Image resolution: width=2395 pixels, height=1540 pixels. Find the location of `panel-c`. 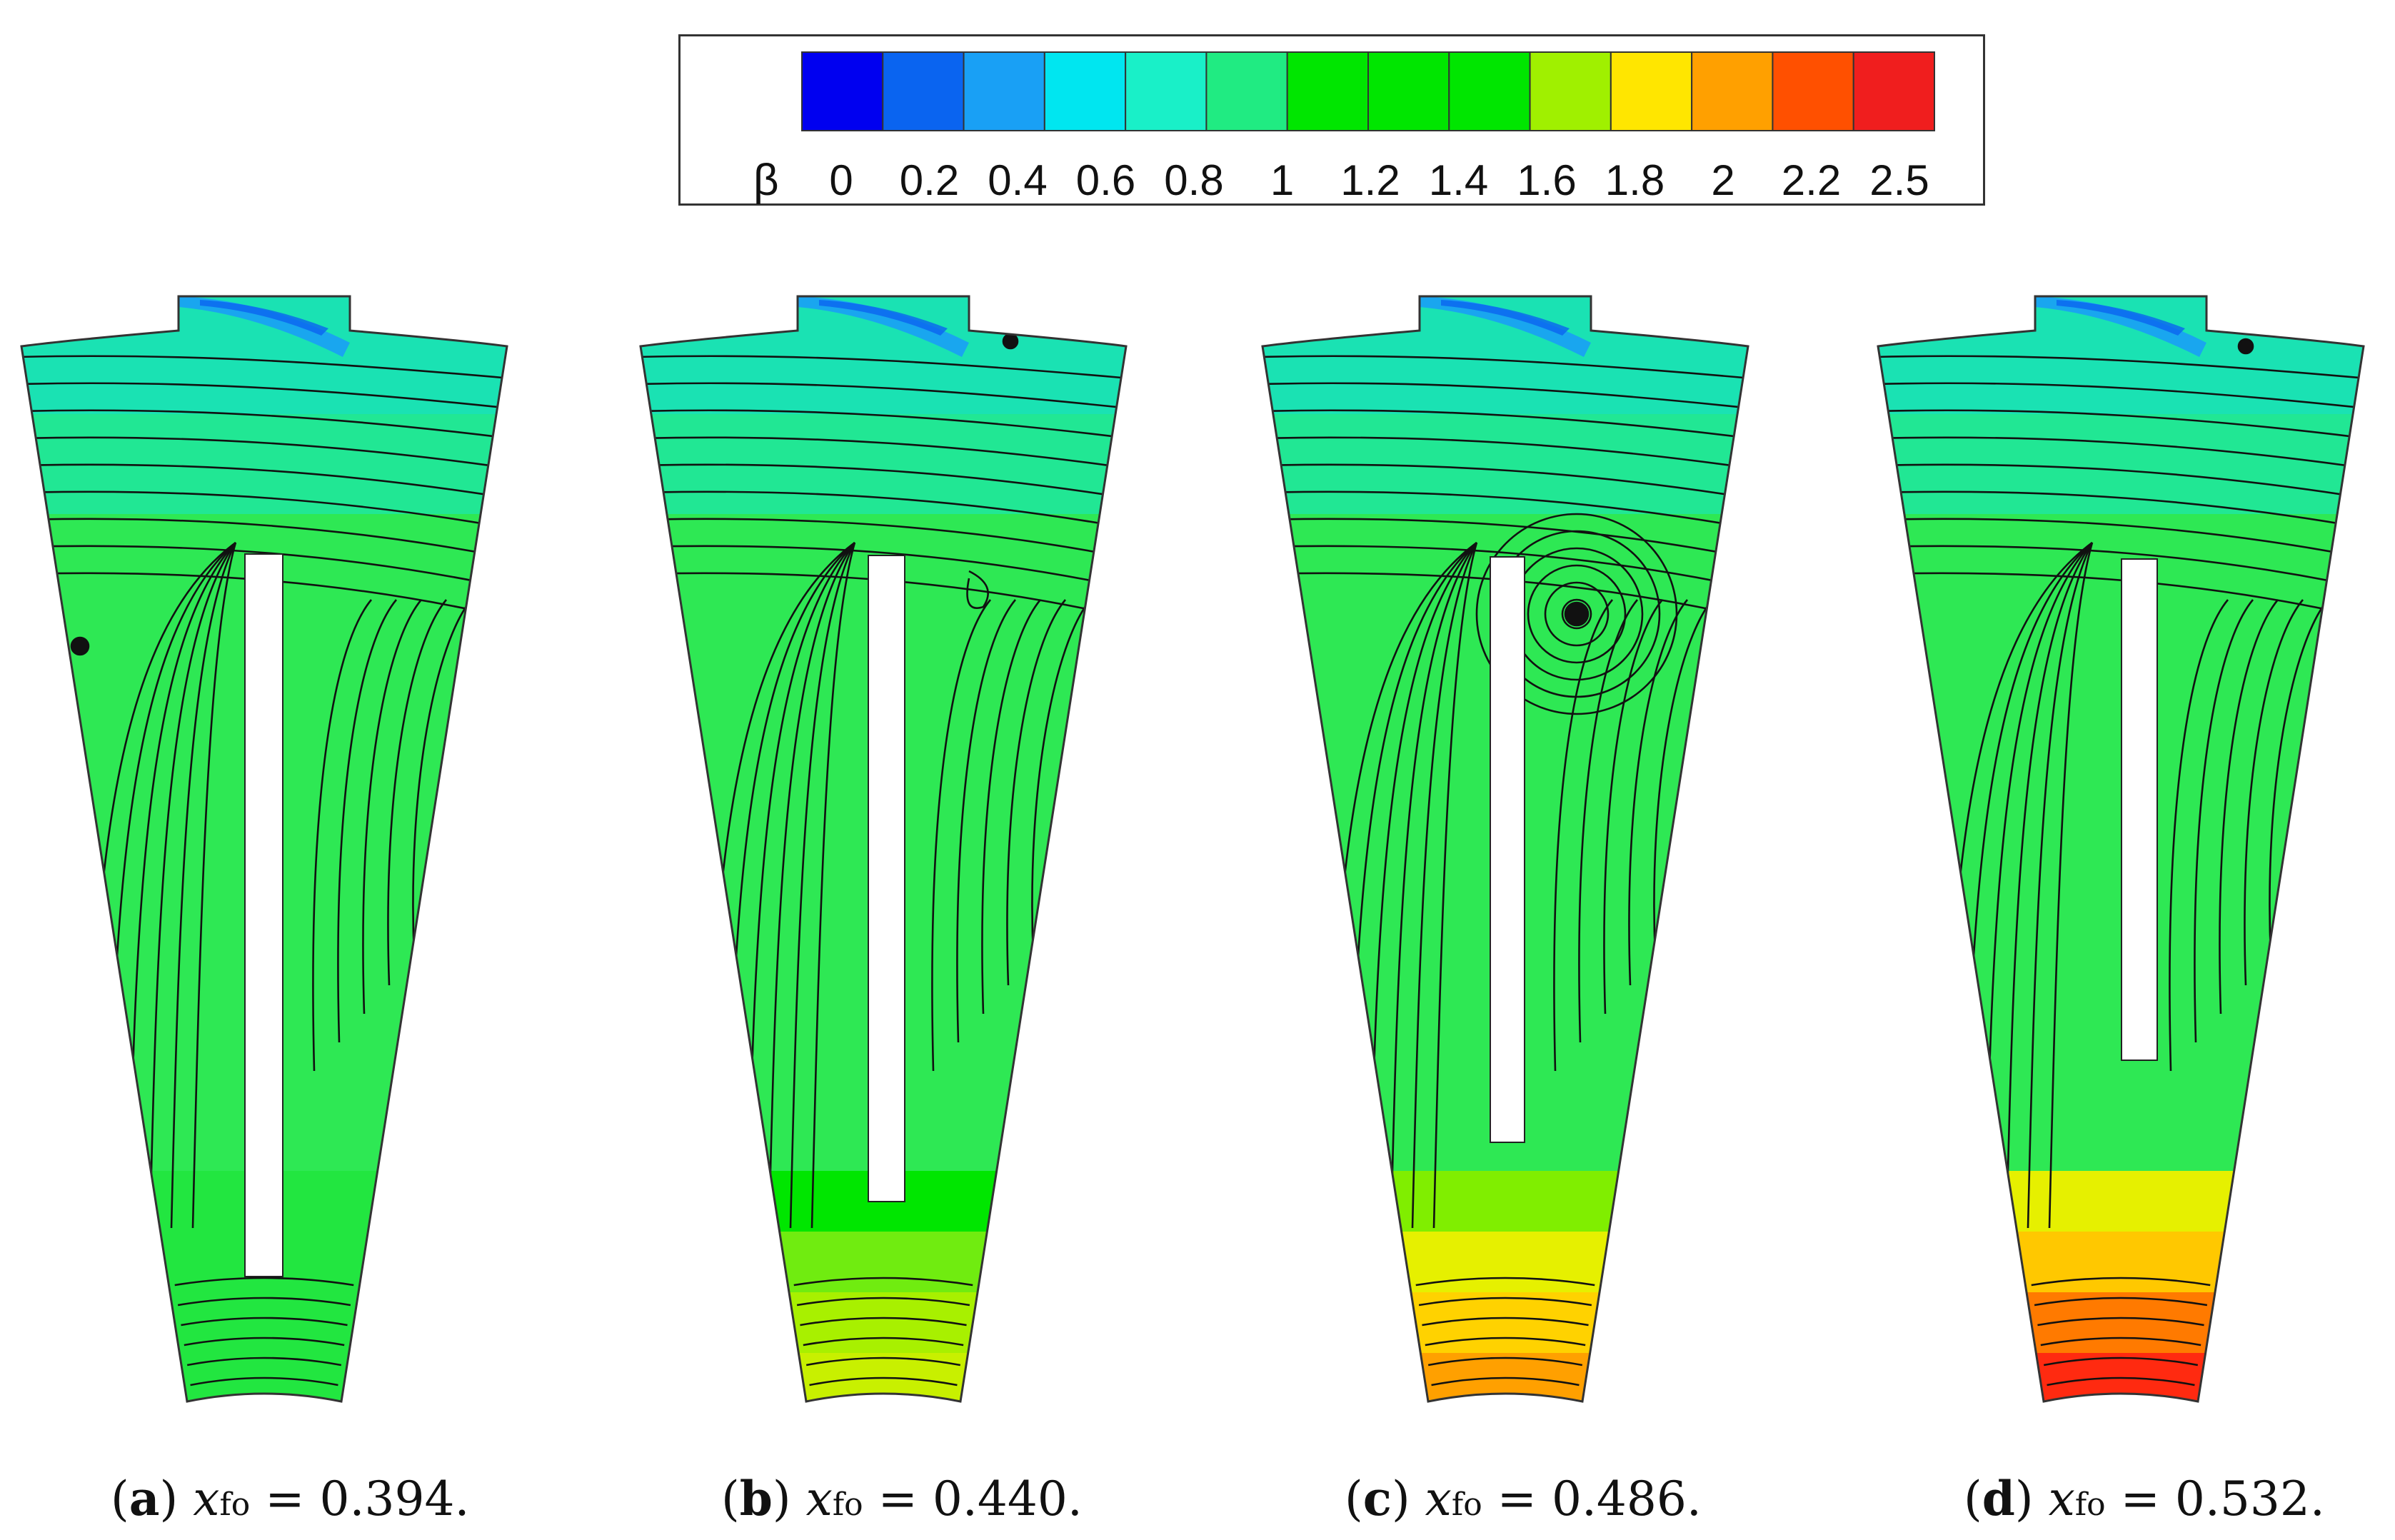

panel-c is located at coordinates (1505, 849).